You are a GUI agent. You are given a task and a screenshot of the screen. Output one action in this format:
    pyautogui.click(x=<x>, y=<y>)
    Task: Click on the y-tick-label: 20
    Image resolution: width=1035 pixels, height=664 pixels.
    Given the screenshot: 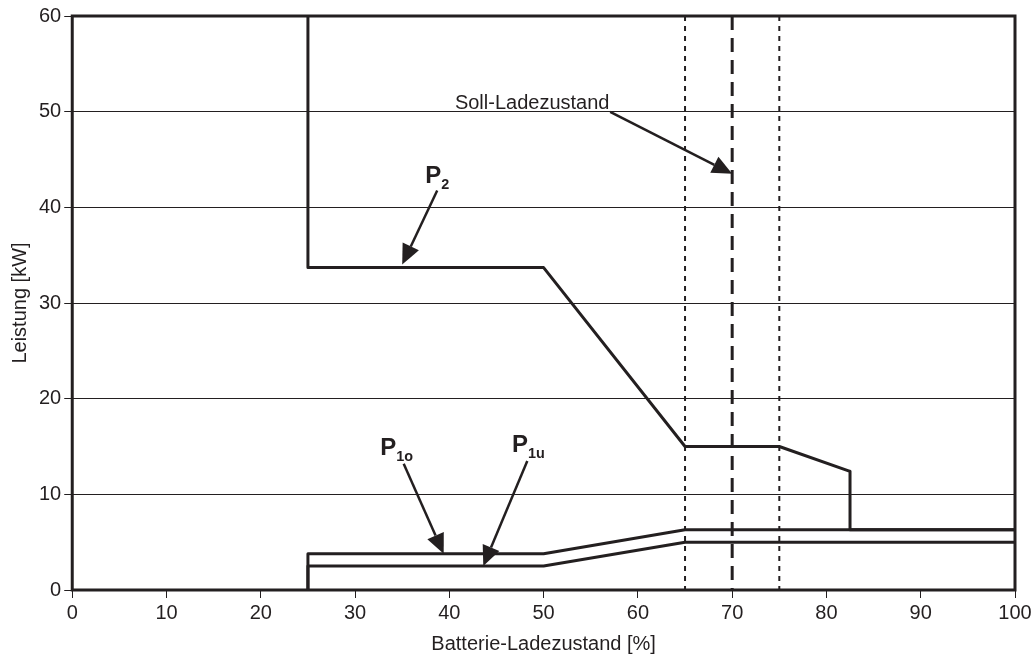 What is the action you would take?
    pyautogui.click(x=50, y=397)
    